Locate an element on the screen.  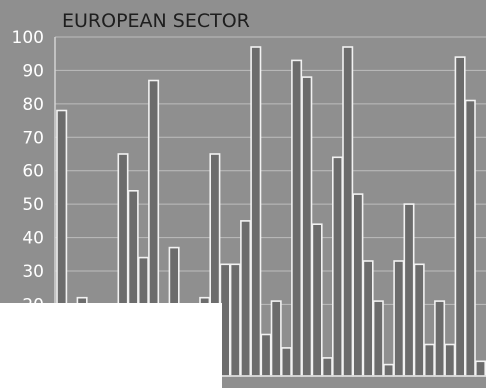
y-axis-tick-labels: 1009080706050403020 is located at coordinates (28, 171).